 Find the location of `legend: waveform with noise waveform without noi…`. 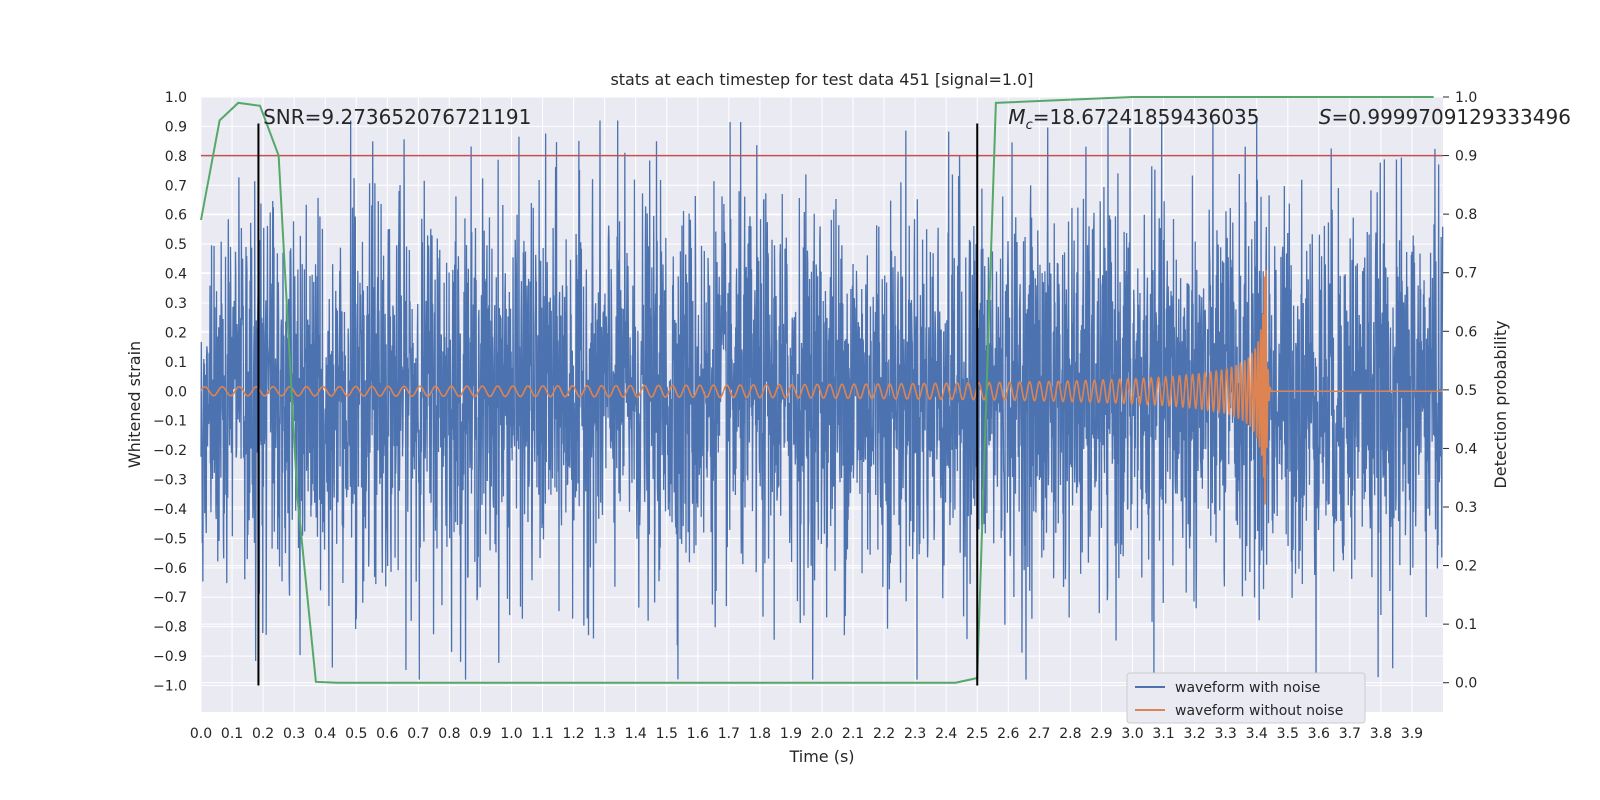

legend: waveform with noise waveform without noi… is located at coordinates (1246, 698).